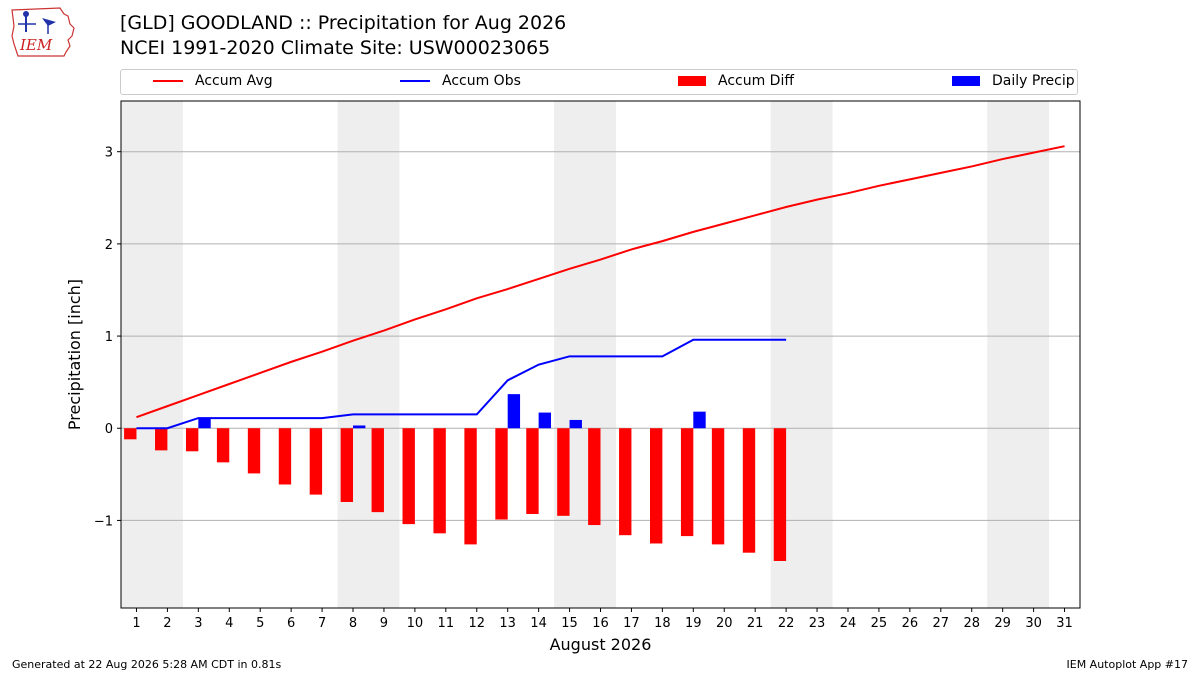 This screenshot has width=1200, height=675. What do you see at coordinates (1064, 623) in the screenshot?
I see `x-tick-label: 31` at bounding box center [1064, 623].